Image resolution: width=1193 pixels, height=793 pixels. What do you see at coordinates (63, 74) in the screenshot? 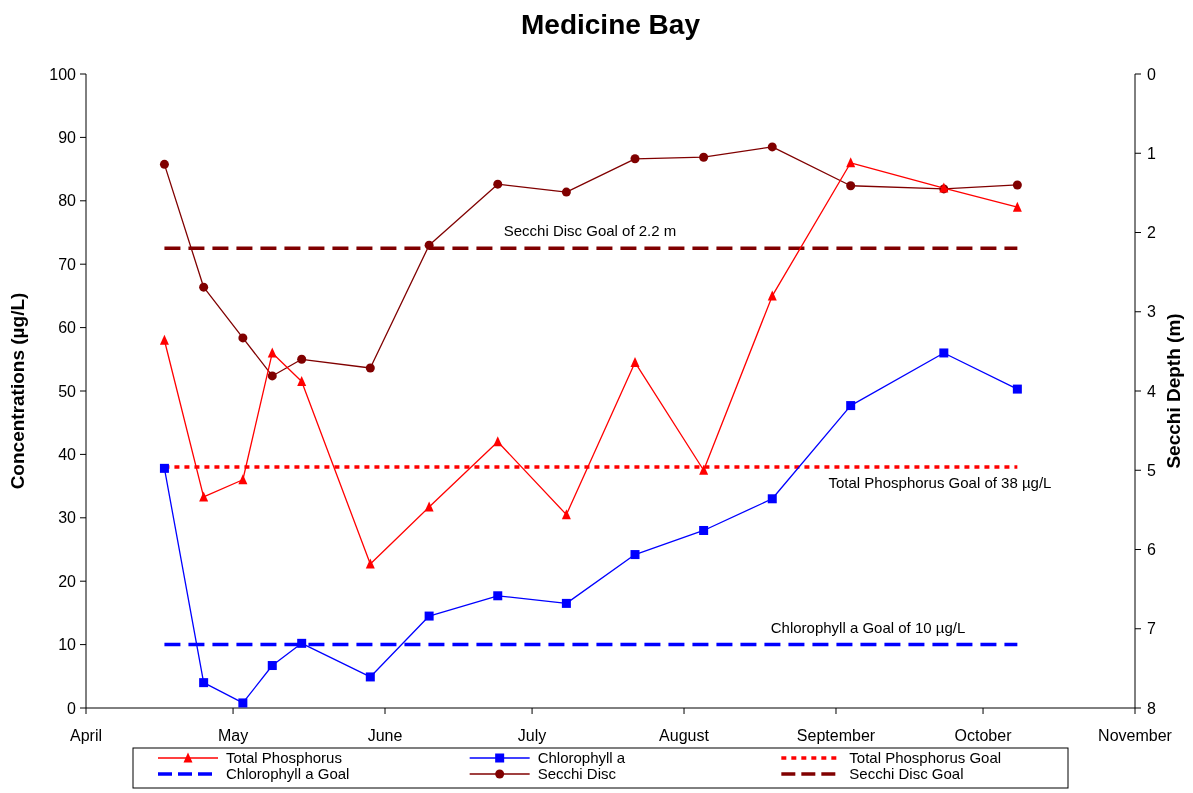
I see `y-tick-label: 100` at bounding box center [63, 74].